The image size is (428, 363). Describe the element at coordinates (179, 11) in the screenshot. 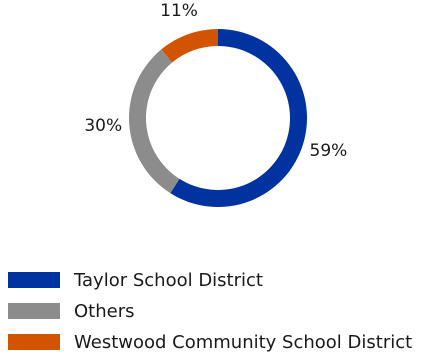

I see `slice-label-westwood: 11%` at that location.